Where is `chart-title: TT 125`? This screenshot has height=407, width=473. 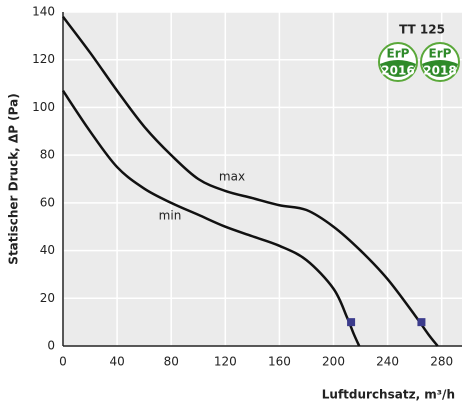 chart-title: TT 125 is located at coordinates (422, 30).